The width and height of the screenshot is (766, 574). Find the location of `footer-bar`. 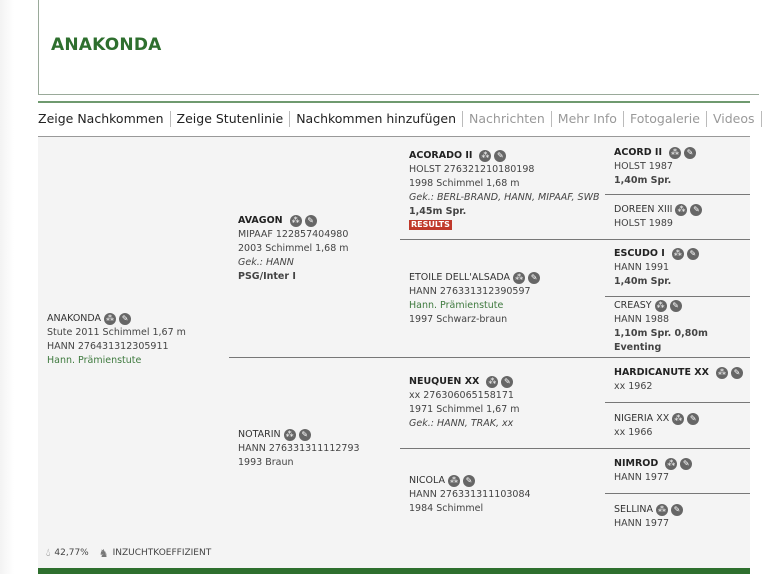

footer-bar is located at coordinates (394, 571).